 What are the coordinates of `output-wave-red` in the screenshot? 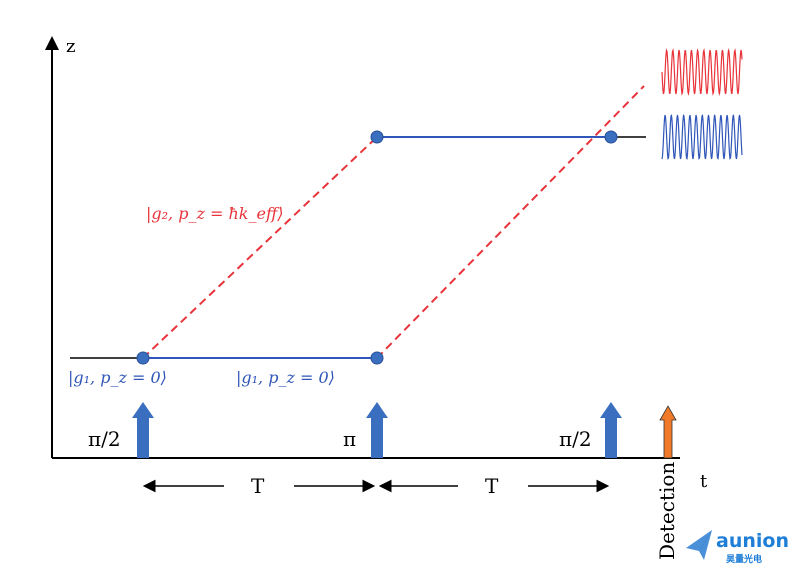 It's located at (702, 72).